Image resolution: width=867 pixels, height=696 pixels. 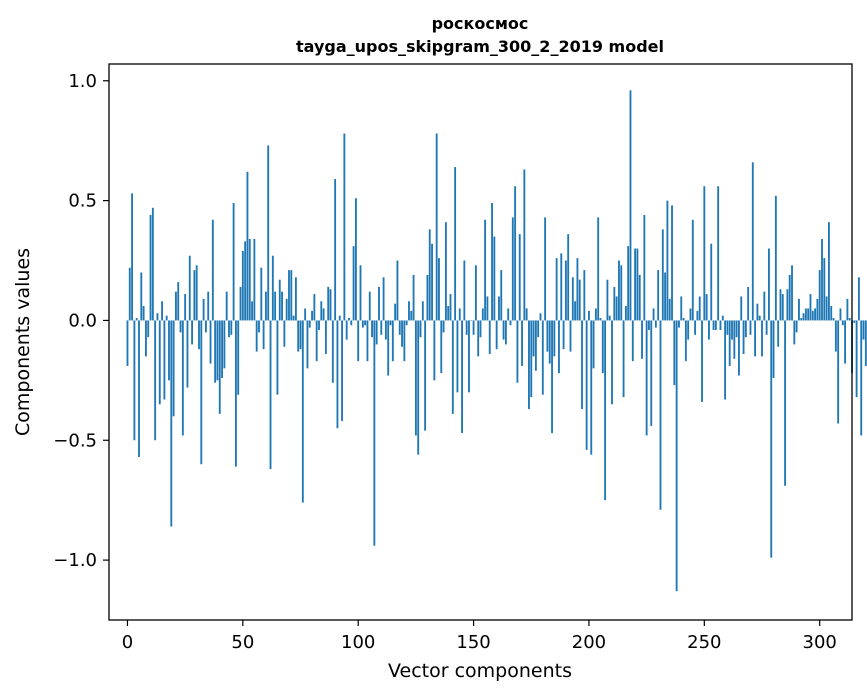 I want to click on y-tick-label: 0.5, so click(x=82, y=201).